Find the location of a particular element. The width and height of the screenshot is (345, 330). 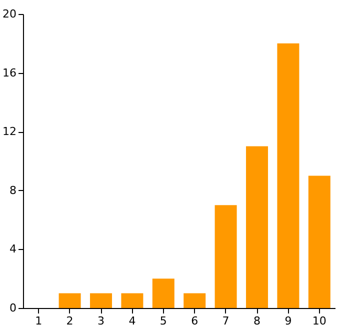

x-tick-label: 5 is located at coordinates (163, 321).